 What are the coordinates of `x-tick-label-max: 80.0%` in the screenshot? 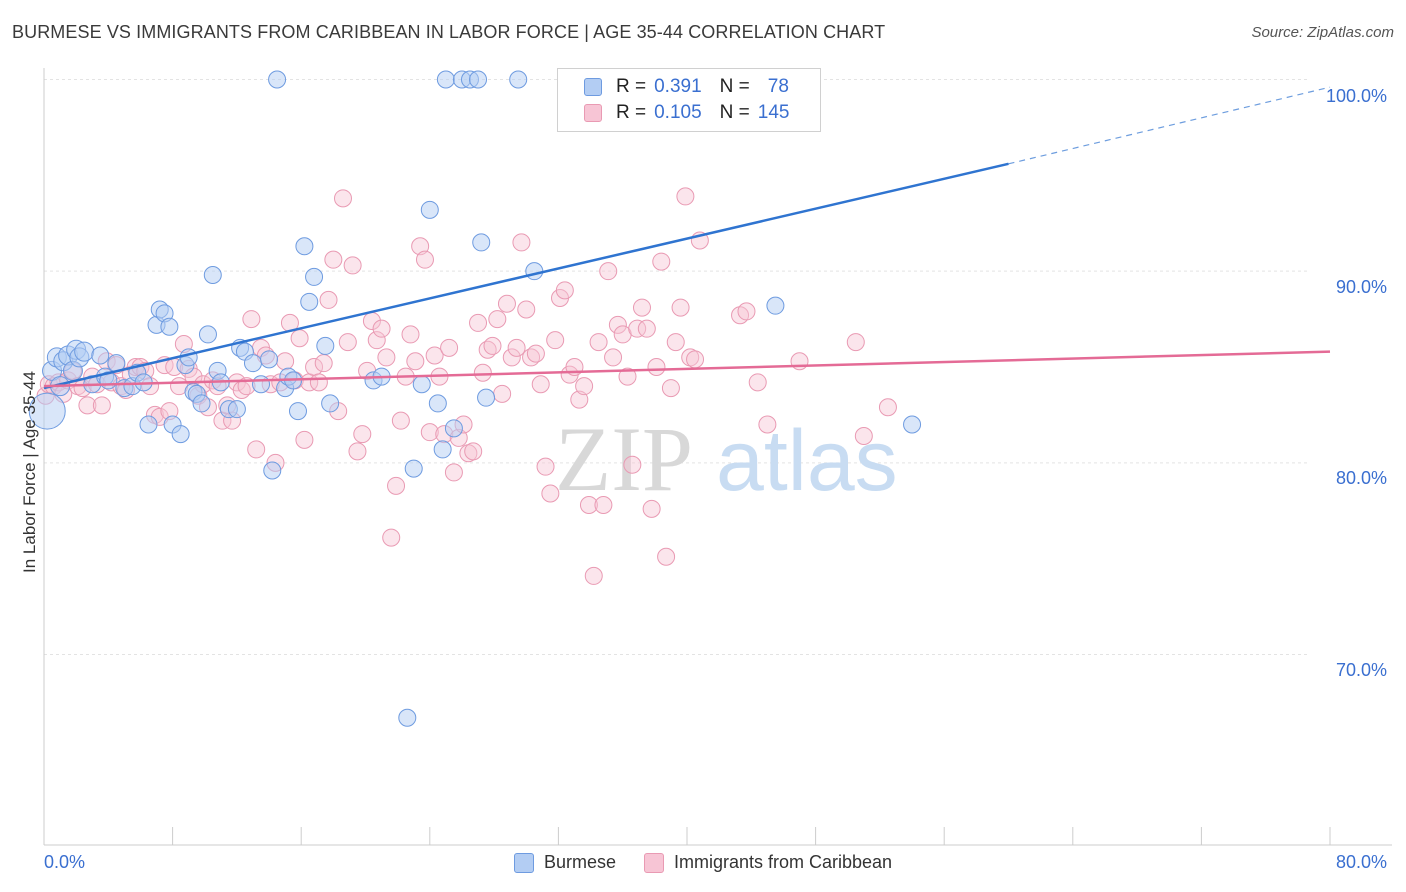 It's located at (1362, 862).